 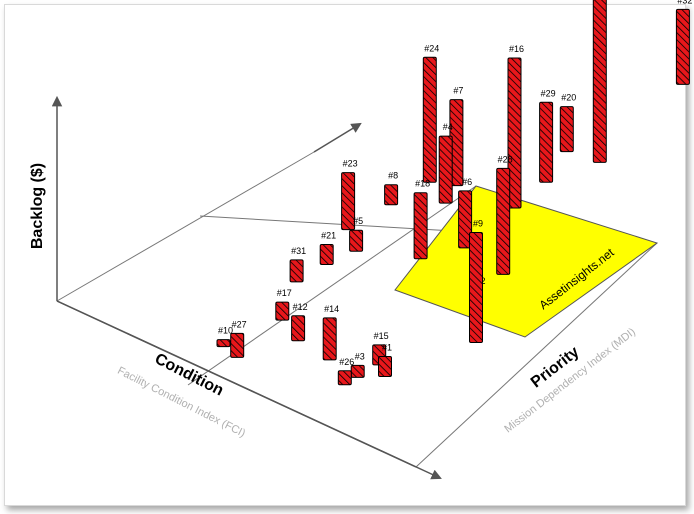 I want to click on bar-2: #2, so click(x=599, y=81).